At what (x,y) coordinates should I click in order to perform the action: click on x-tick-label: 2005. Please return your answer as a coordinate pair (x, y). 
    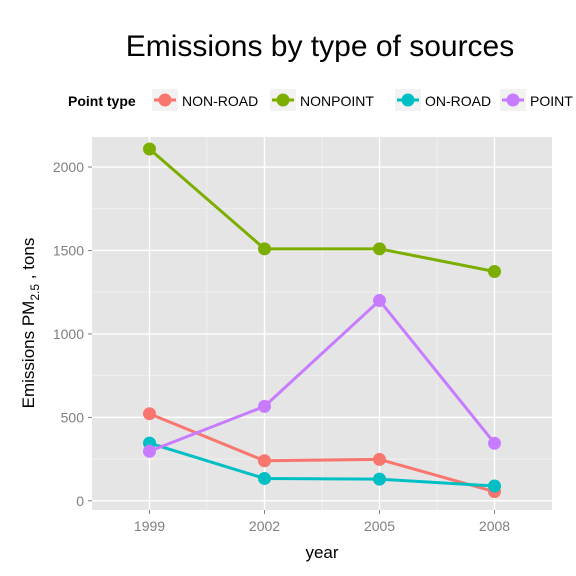
    Looking at the image, I should click on (379, 526).